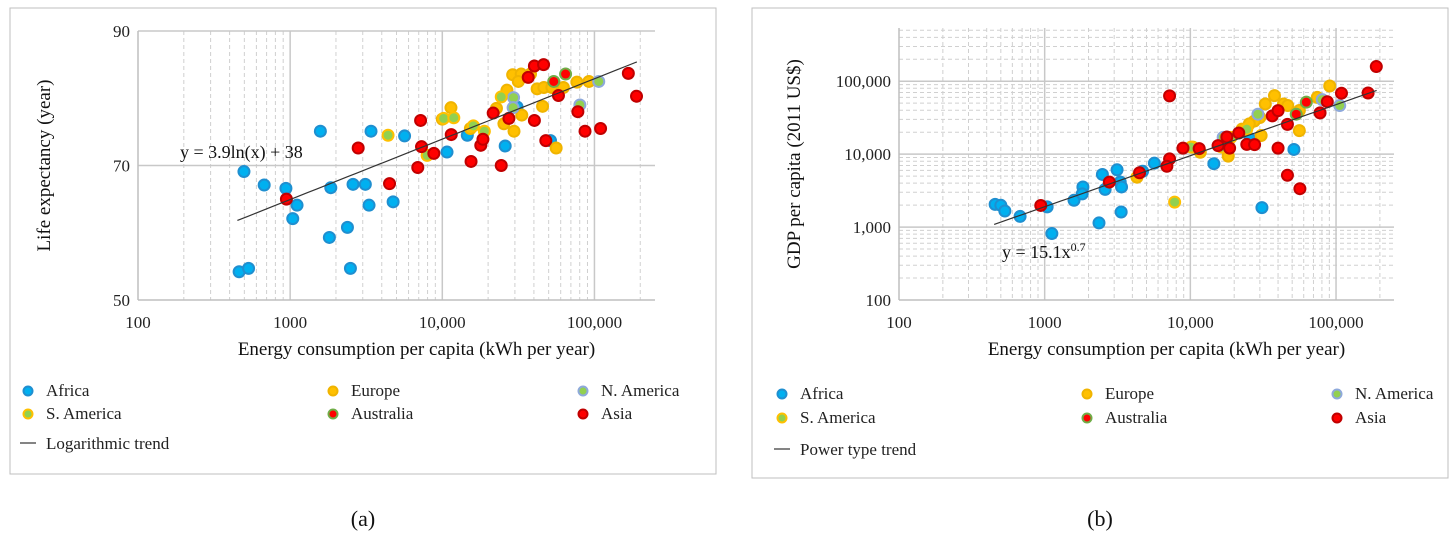  What do you see at coordinates (108, 443) in the screenshot?
I see `legend-trend-label: Logarithmic trend` at bounding box center [108, 443].